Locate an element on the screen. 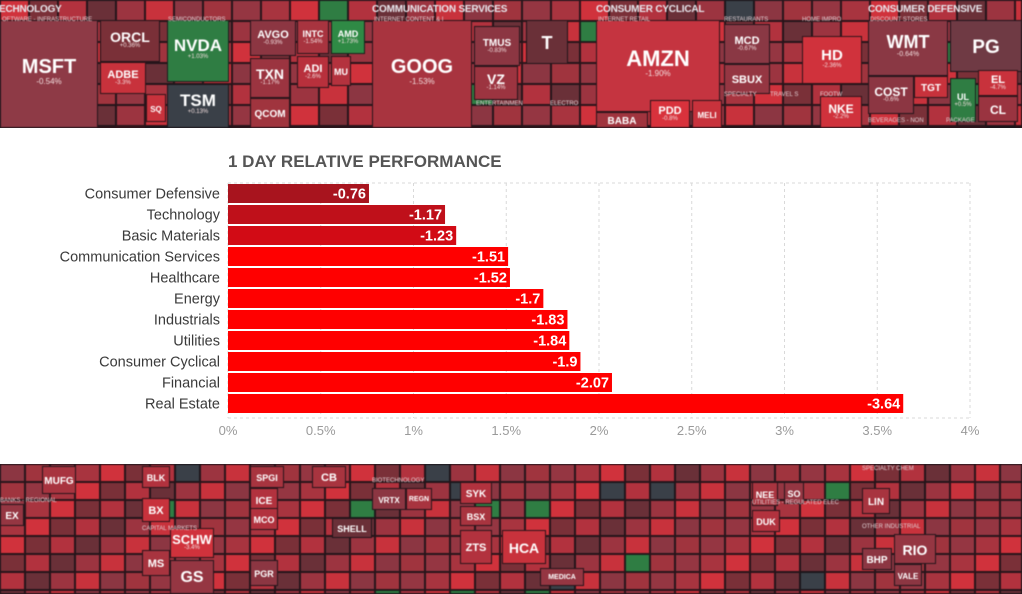  heatmap-tile-hd: HD -2.36% is located at coordinates (832, 60).